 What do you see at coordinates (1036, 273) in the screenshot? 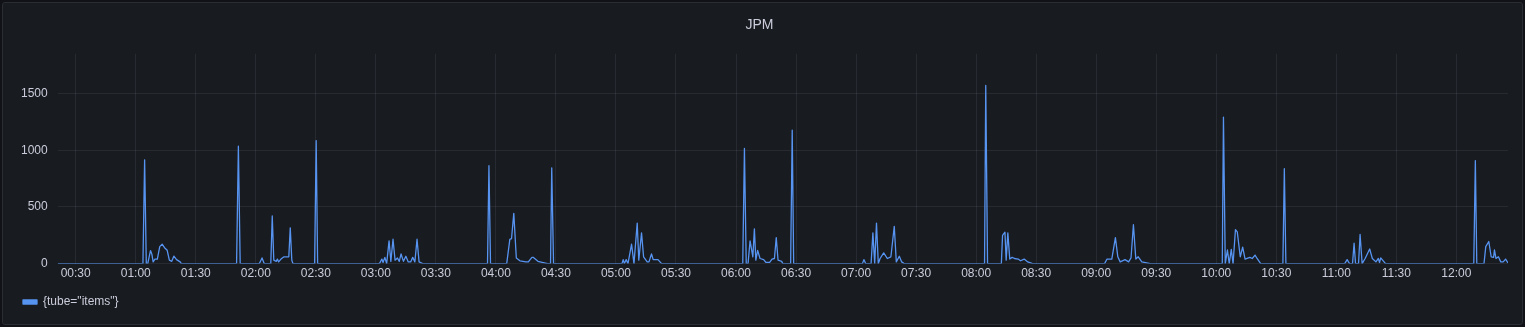
I see `x-tick-label: 08:30` at bounding box center [1036, 273].